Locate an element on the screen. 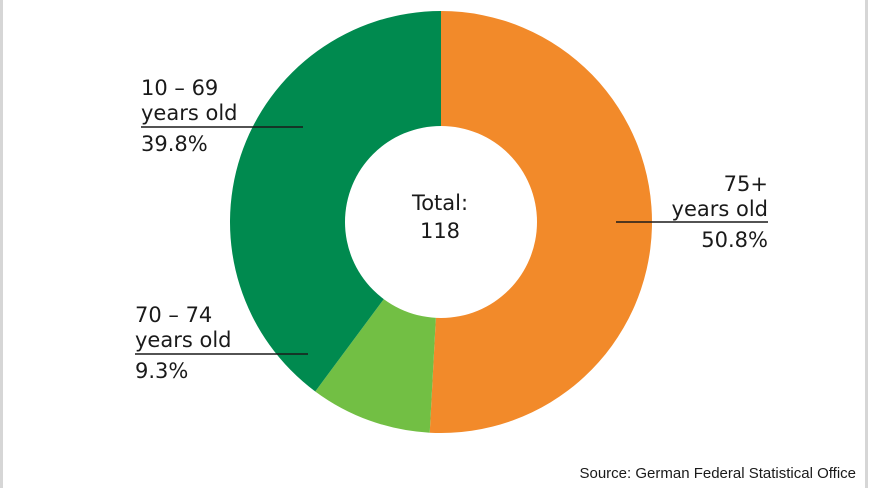 The height and width of the screenshot is (490, 870). slice-label-75plus-line2: years old is located at coordinates (720, 209).